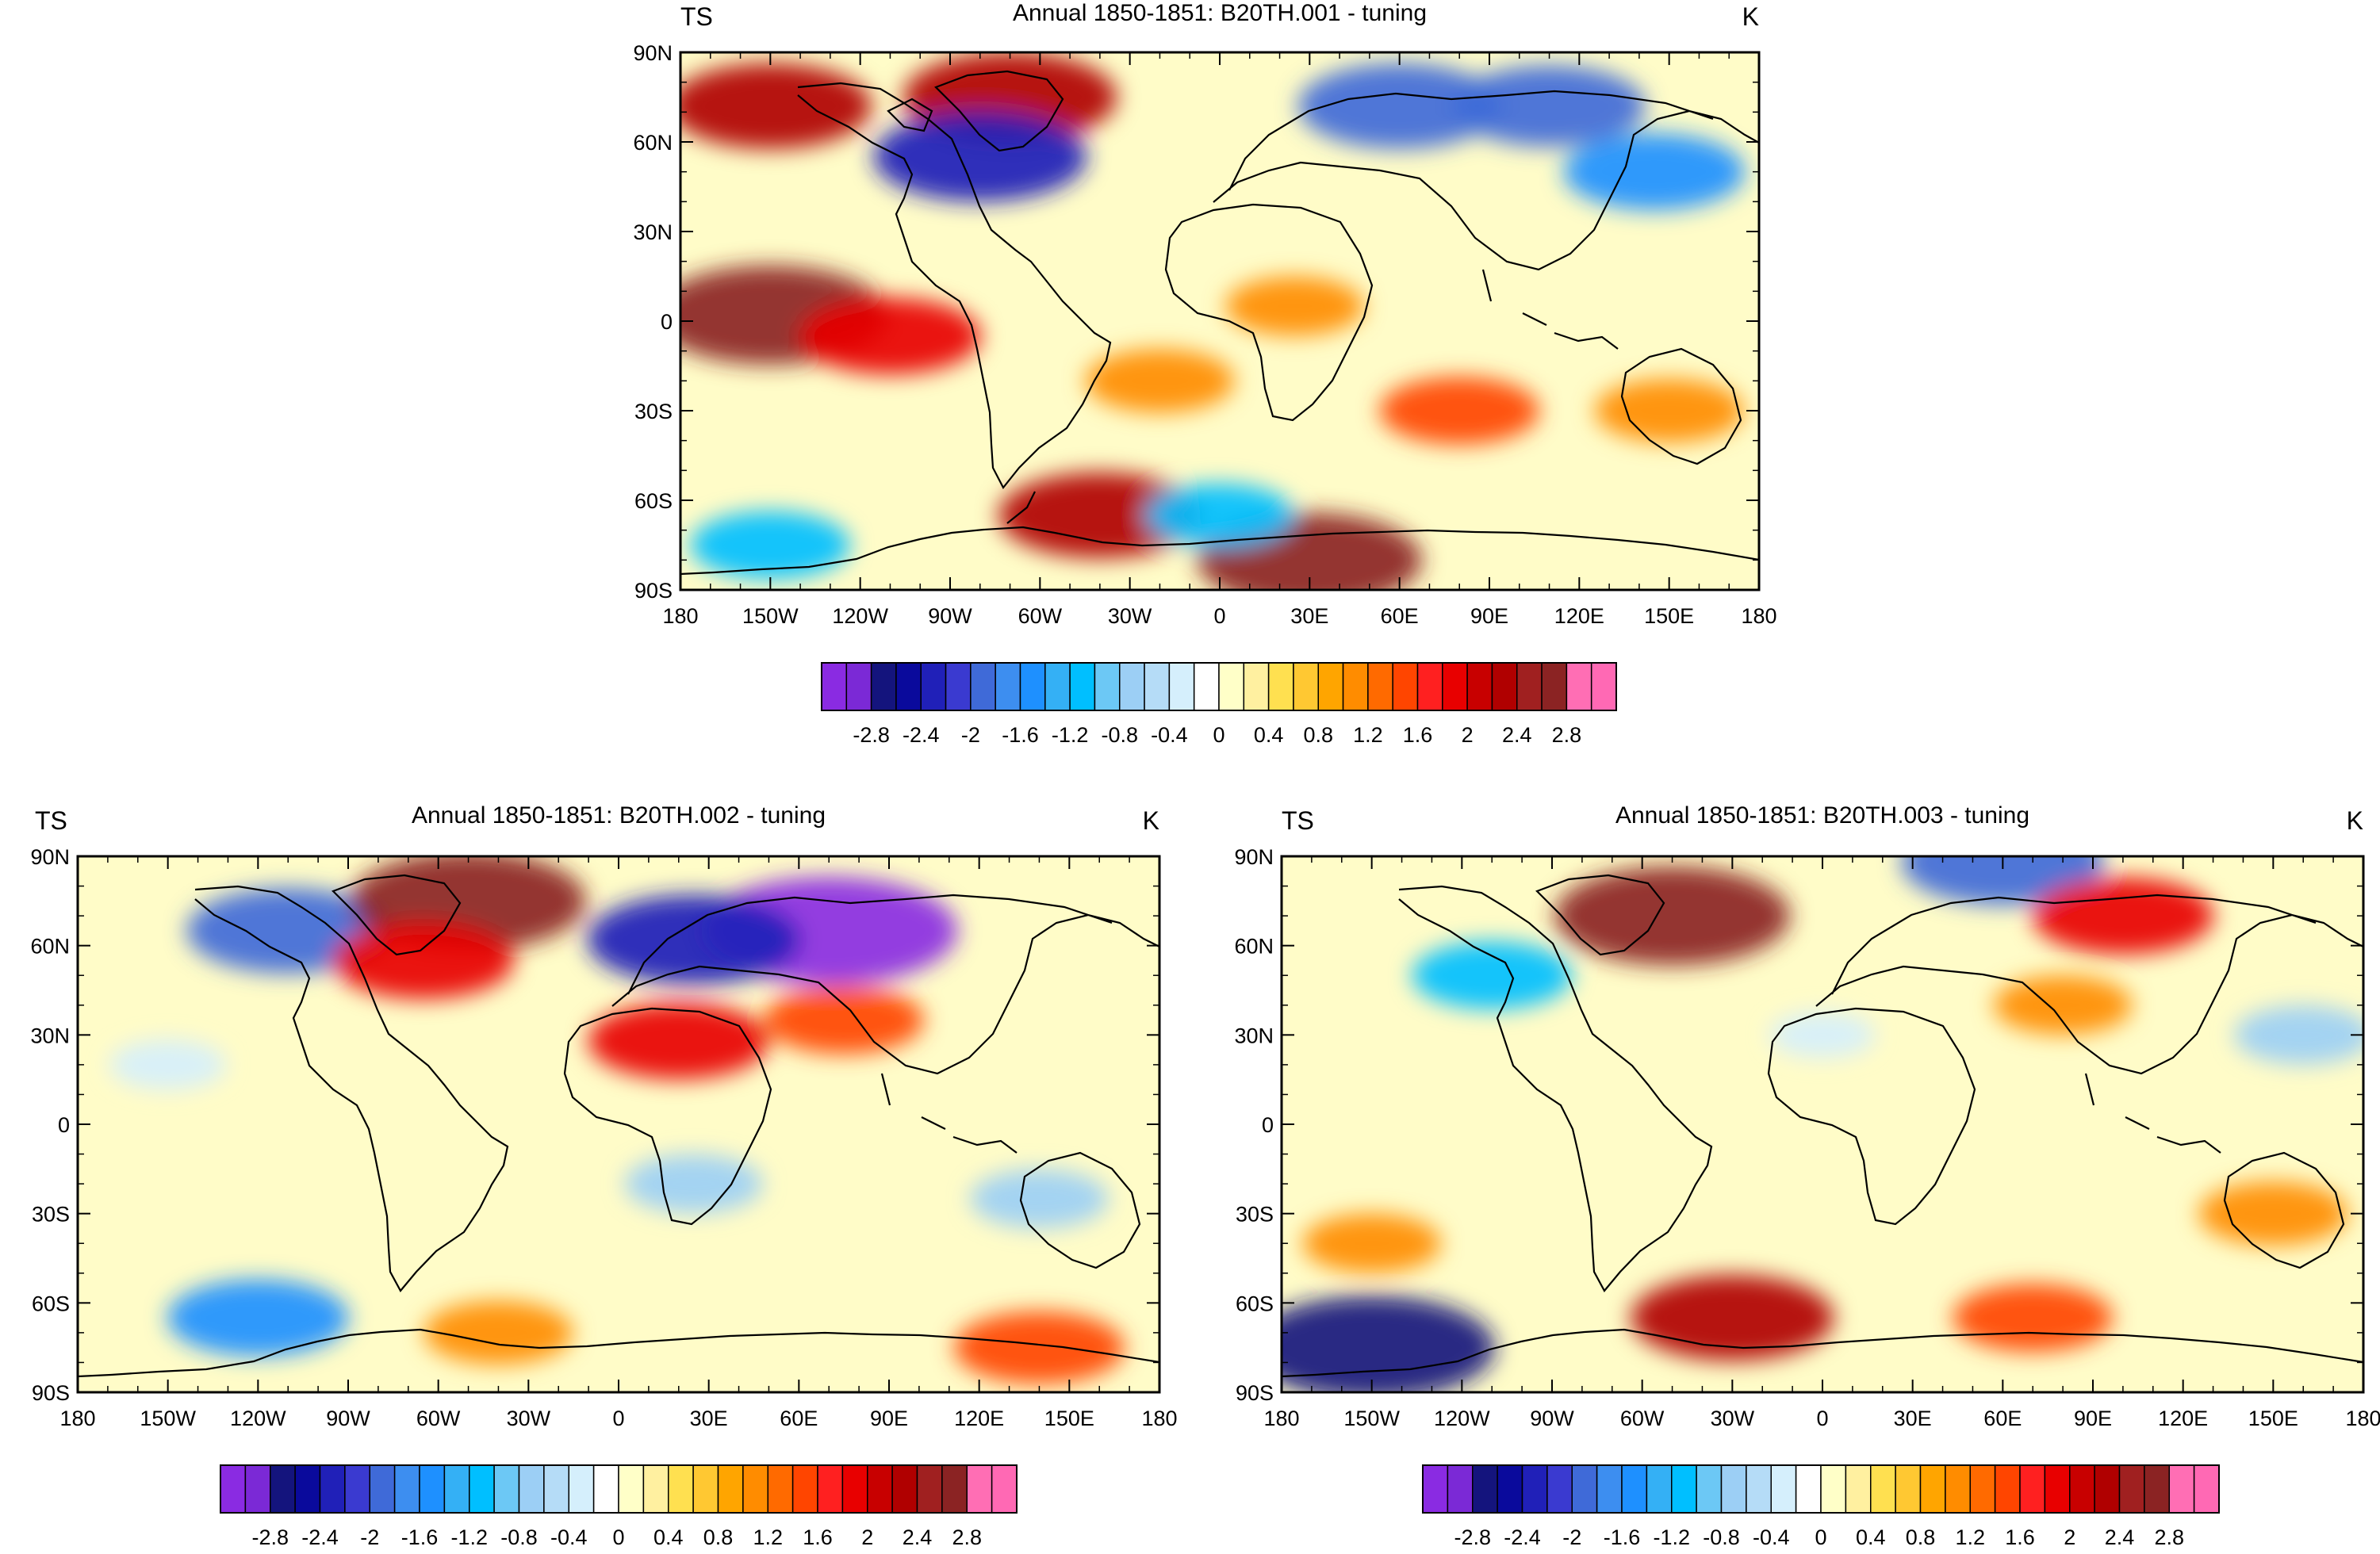 The width and height of the screenshot is (2380, 1554). What do you see at coordinates (2120, 1537) in the screenshot?
I see `colorbar-label: 2.4` at bounding box center [2120, 1537].